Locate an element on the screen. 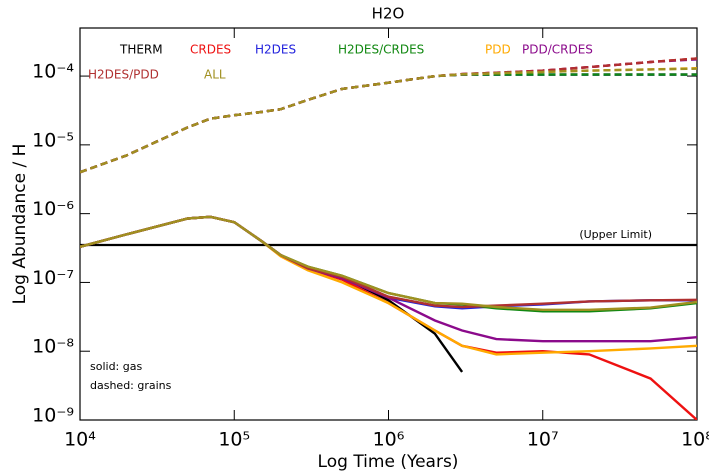  legend-entry: THERM is located at coordinates (141, 50).